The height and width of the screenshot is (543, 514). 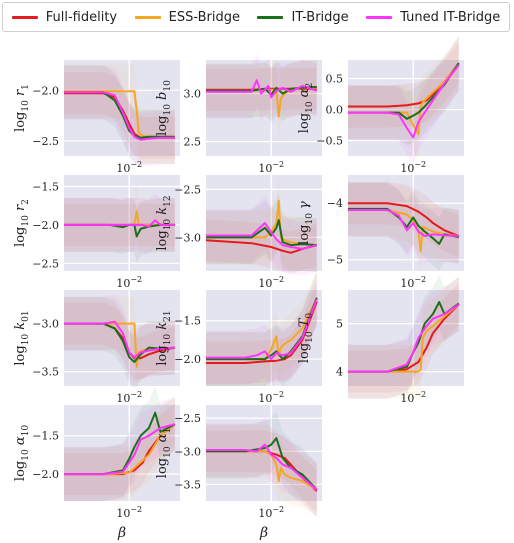 I want to click on subplot-k12: −2.5 −3.0 10−2 log10 k12, so click(x=238, y=232).